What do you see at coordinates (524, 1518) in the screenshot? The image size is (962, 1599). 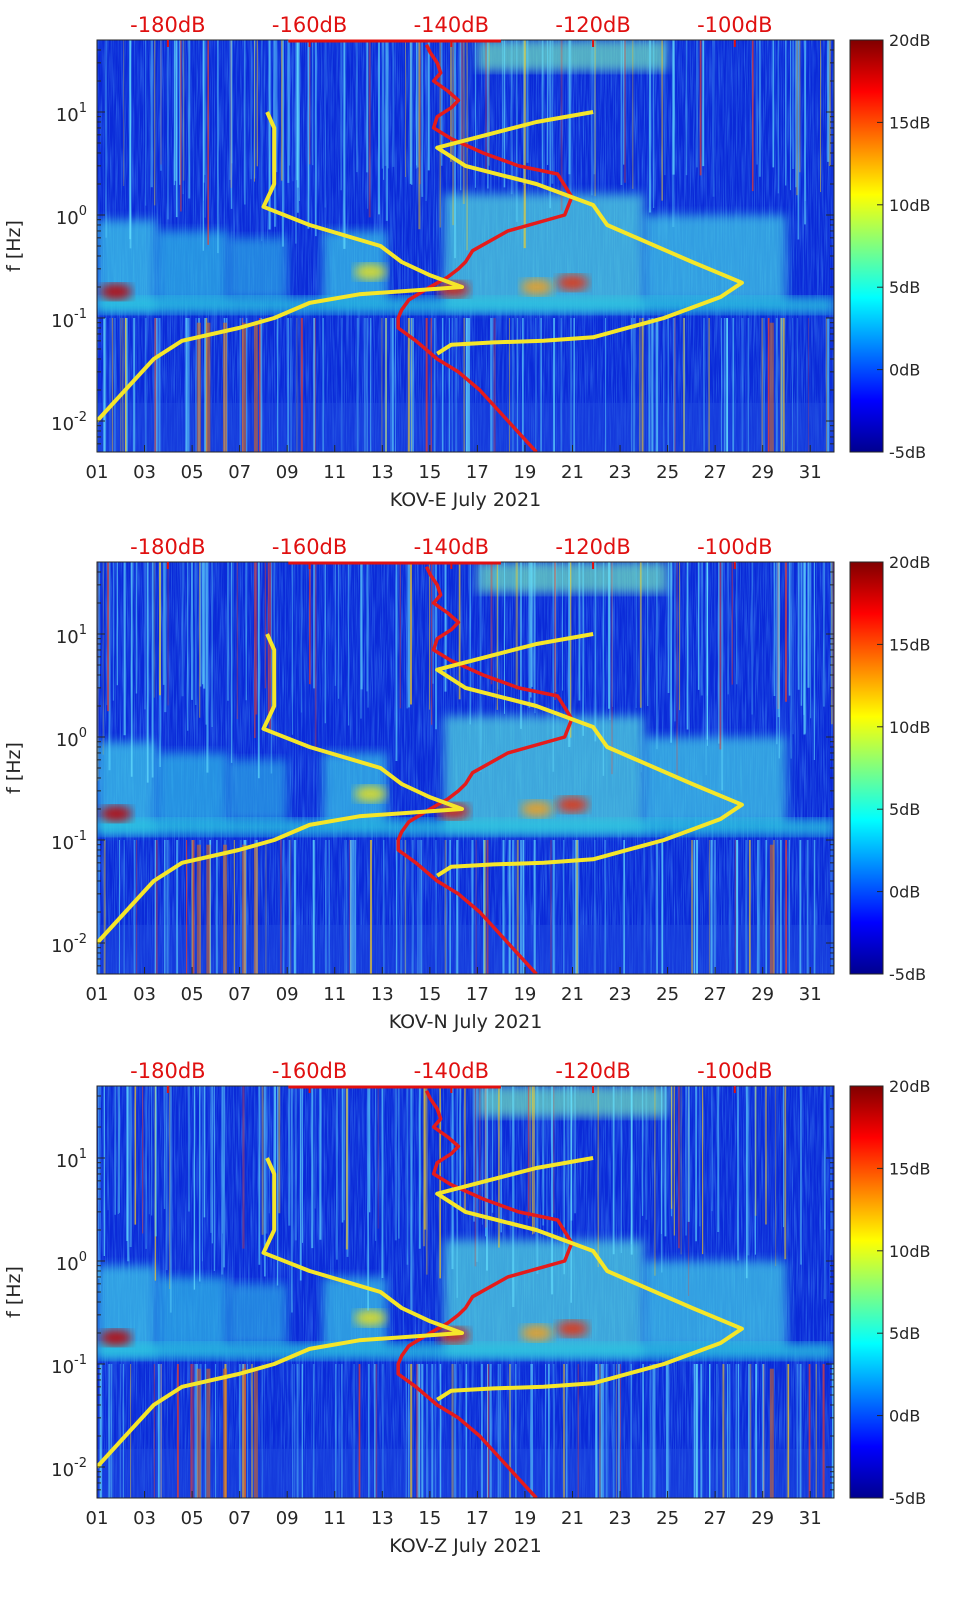 I see `x-tick-label: 19` at bounding box center [524, 1518].